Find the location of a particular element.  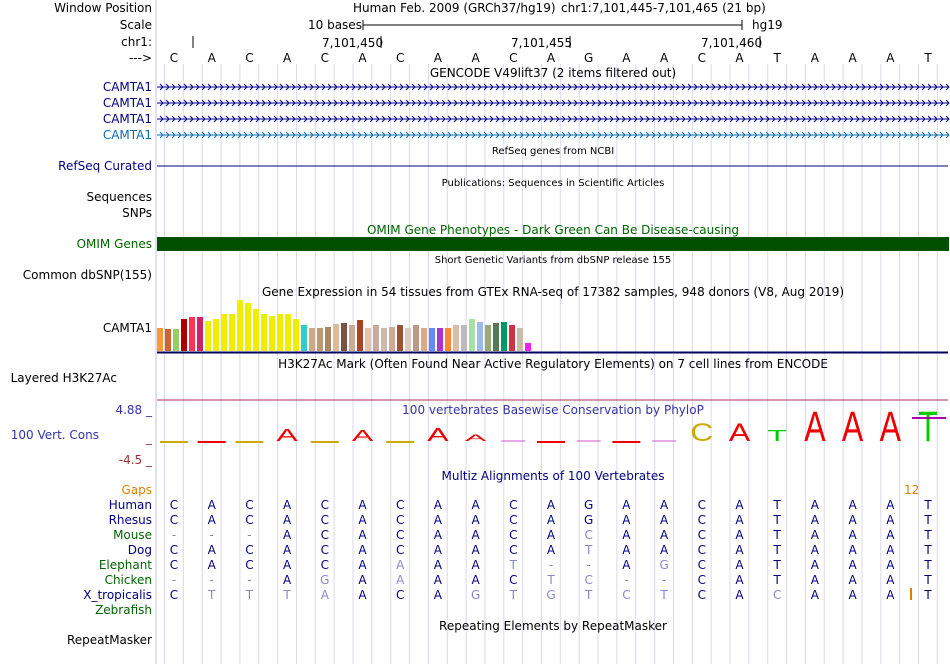

db-label: hg19 is located at coordinates (767, 25).